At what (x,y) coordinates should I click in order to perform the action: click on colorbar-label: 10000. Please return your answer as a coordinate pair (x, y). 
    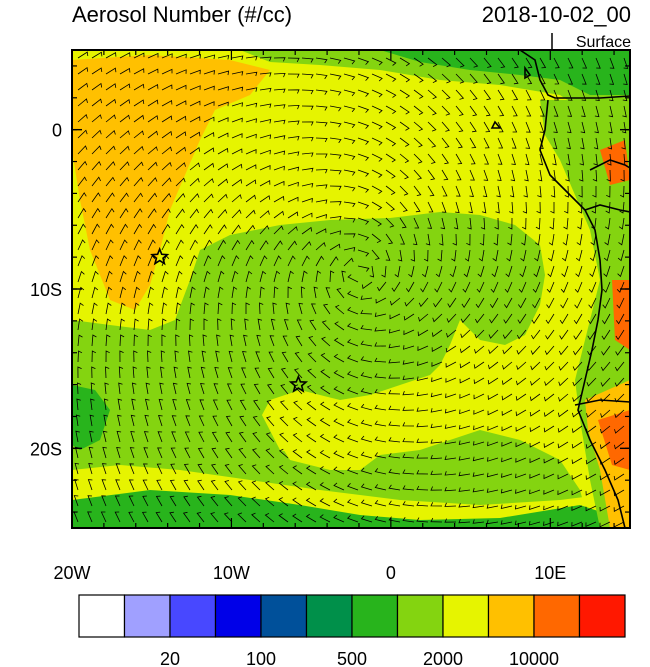
    Looking at the image, I should click on (534, 658).